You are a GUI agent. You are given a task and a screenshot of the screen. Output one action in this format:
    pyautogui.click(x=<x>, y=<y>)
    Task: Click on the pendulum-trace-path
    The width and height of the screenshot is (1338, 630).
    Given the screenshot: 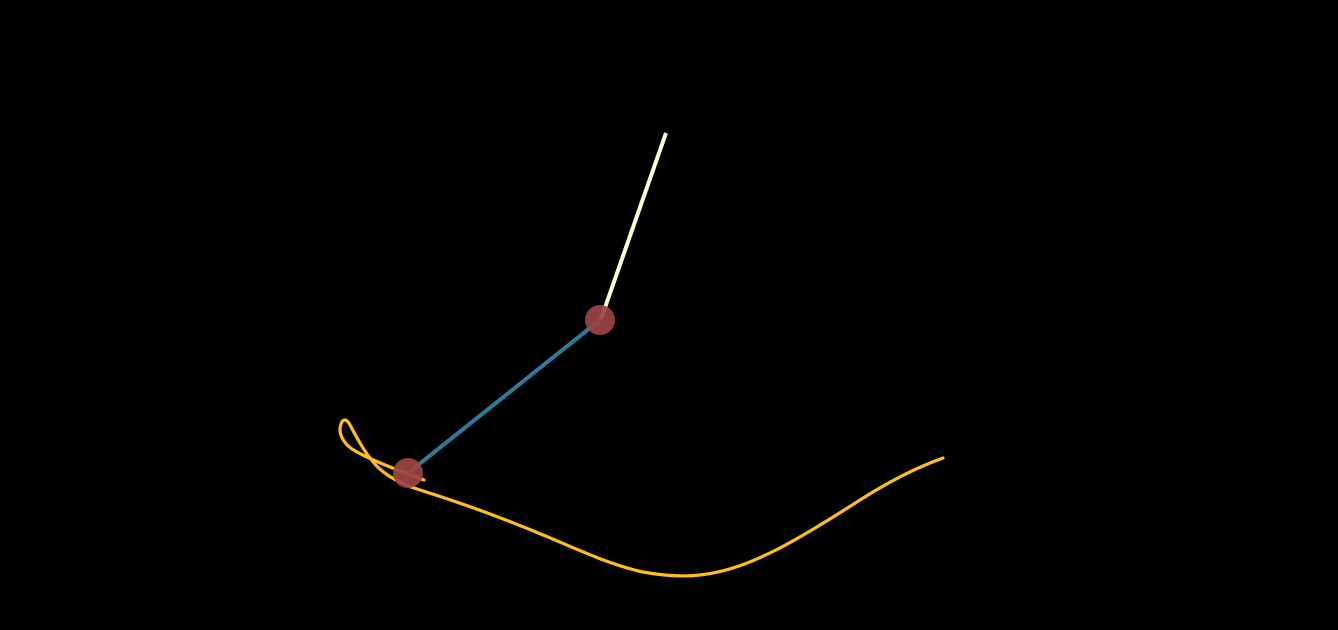 What is the action you would take?
    pyautogui.click(x=641, y=498)
    